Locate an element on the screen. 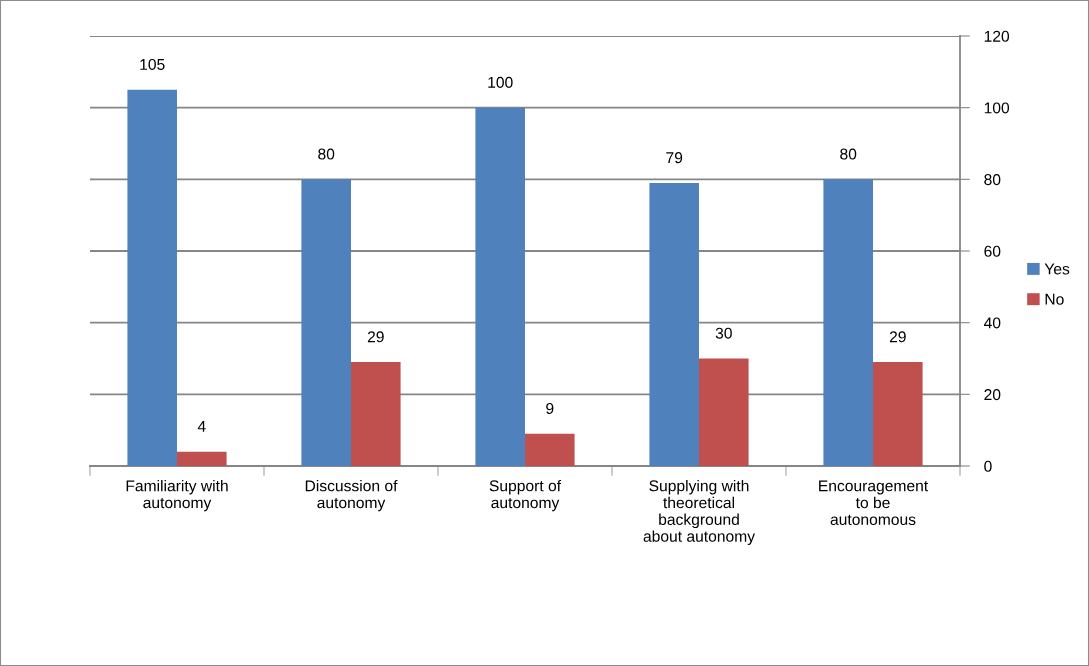  y-tick-label: 80 is located at coordinates (992, 180).